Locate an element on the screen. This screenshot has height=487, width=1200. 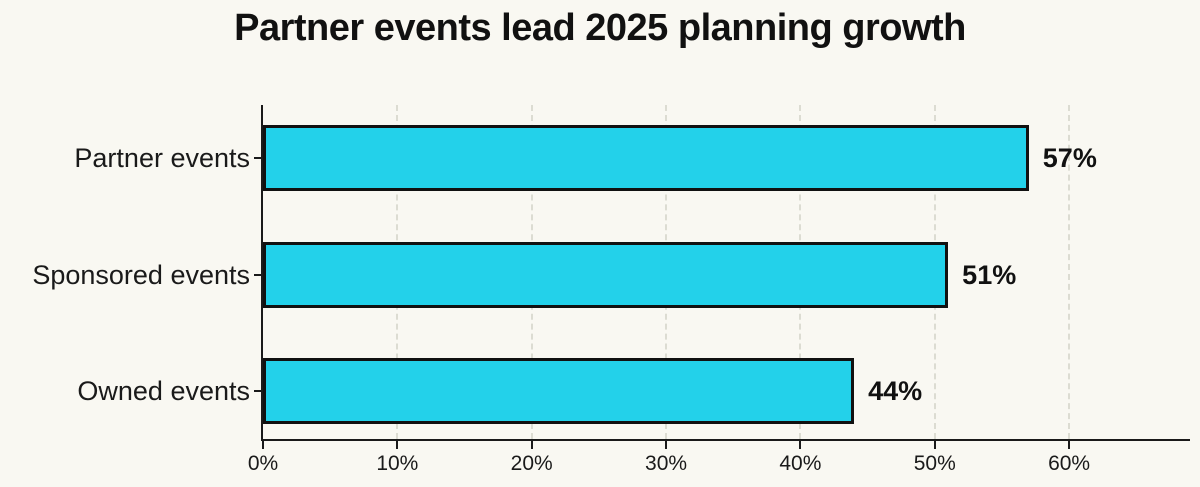
y-axis-line is located at coordinates (262, 273).